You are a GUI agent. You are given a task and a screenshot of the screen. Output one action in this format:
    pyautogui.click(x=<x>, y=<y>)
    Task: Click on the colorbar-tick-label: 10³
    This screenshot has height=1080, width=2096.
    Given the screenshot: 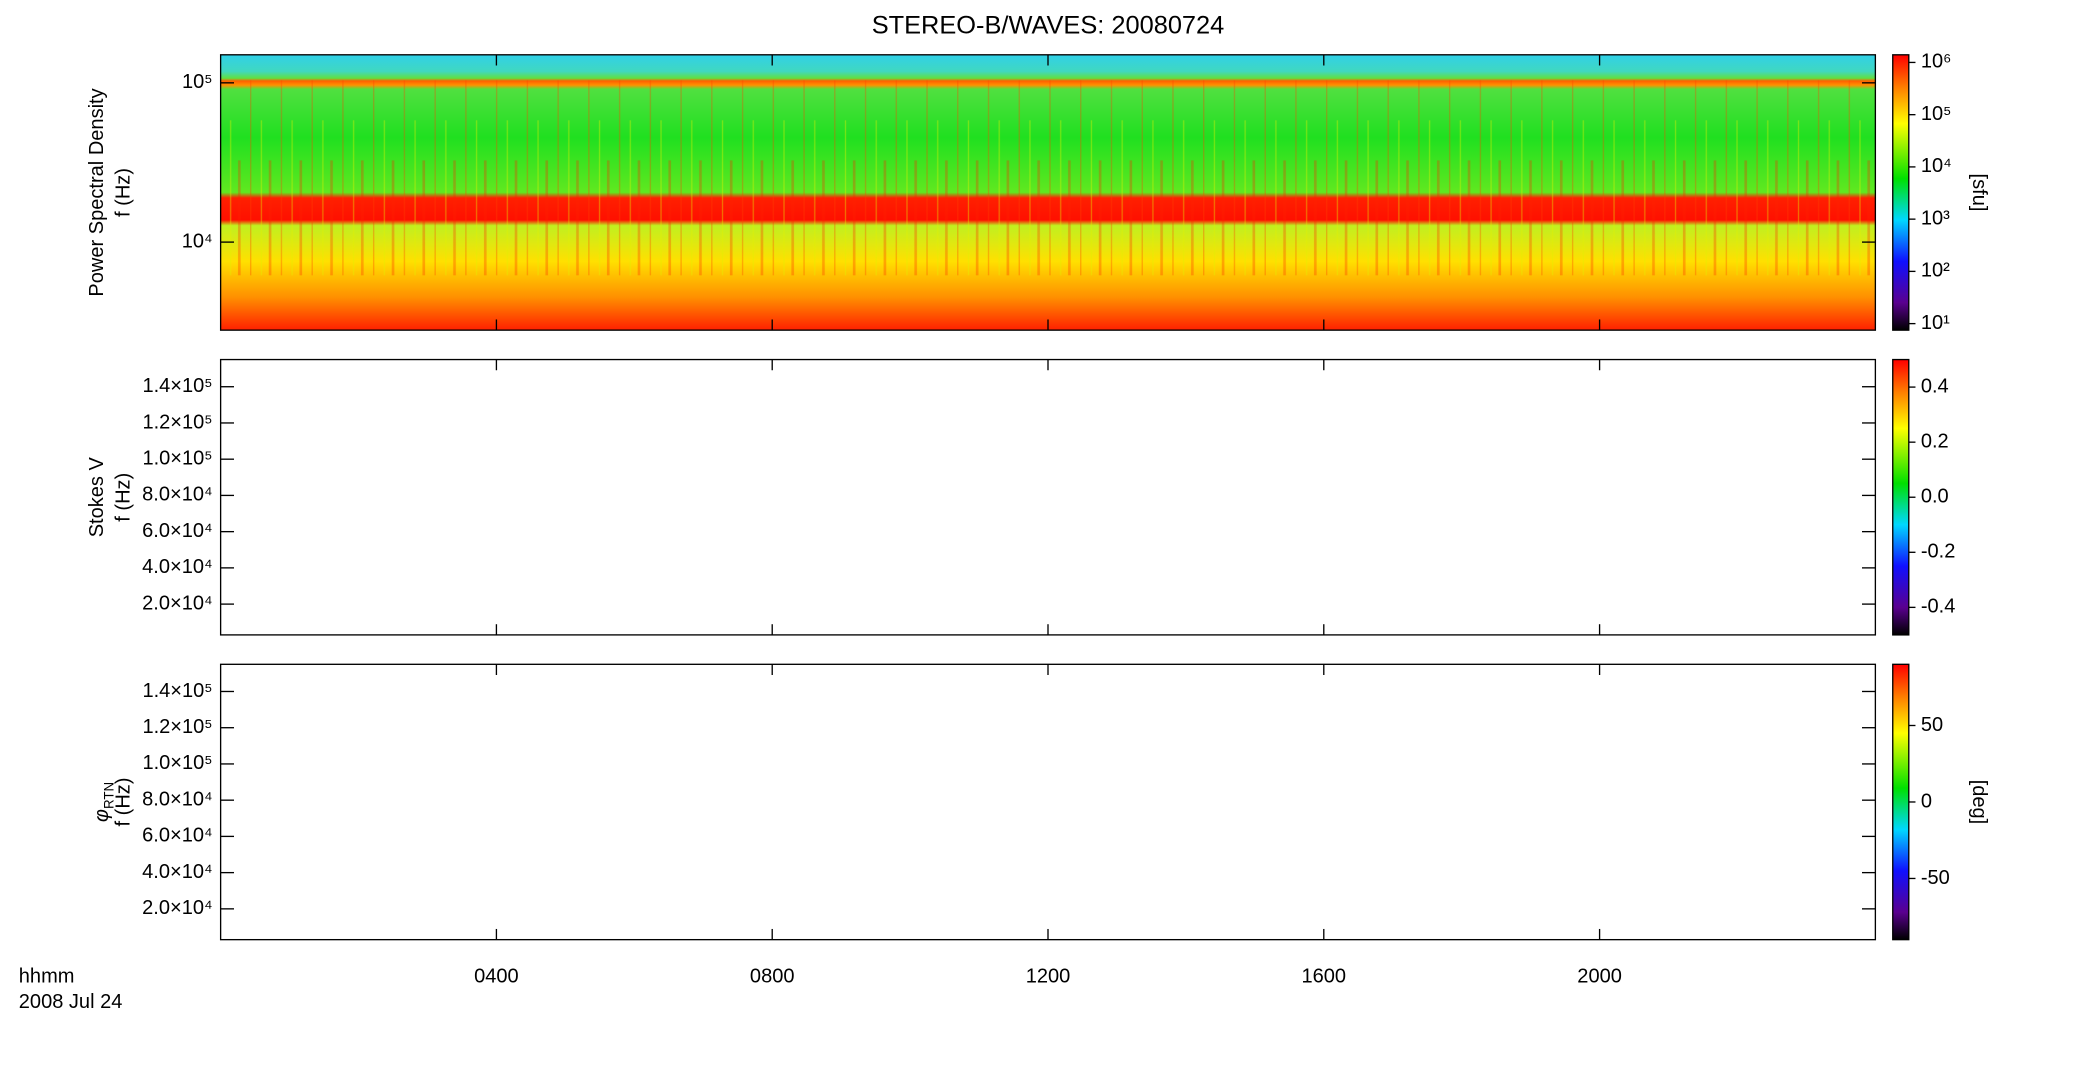 What is the action you would take?
    pyautogui.click(x=1935, y=218)
    